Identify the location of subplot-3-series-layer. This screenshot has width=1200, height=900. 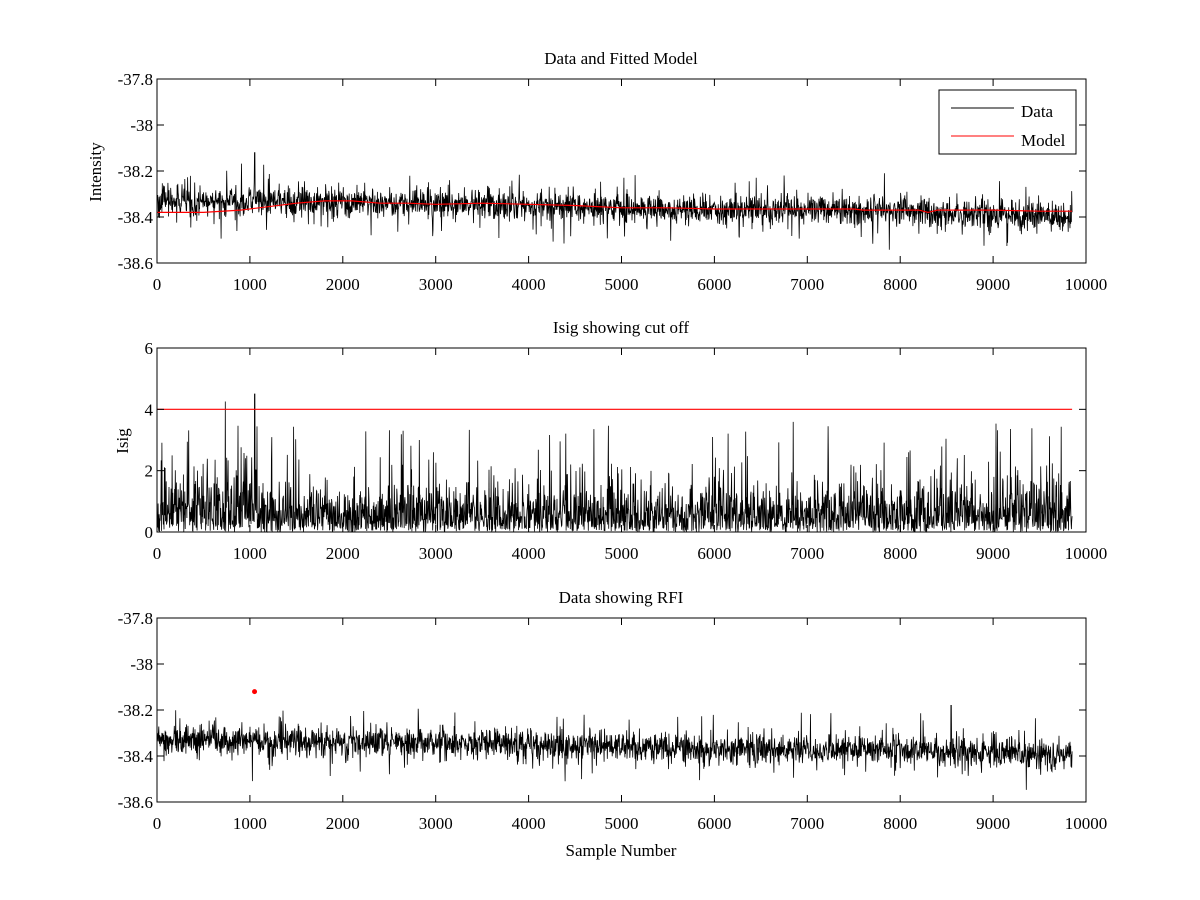
(614, 739).